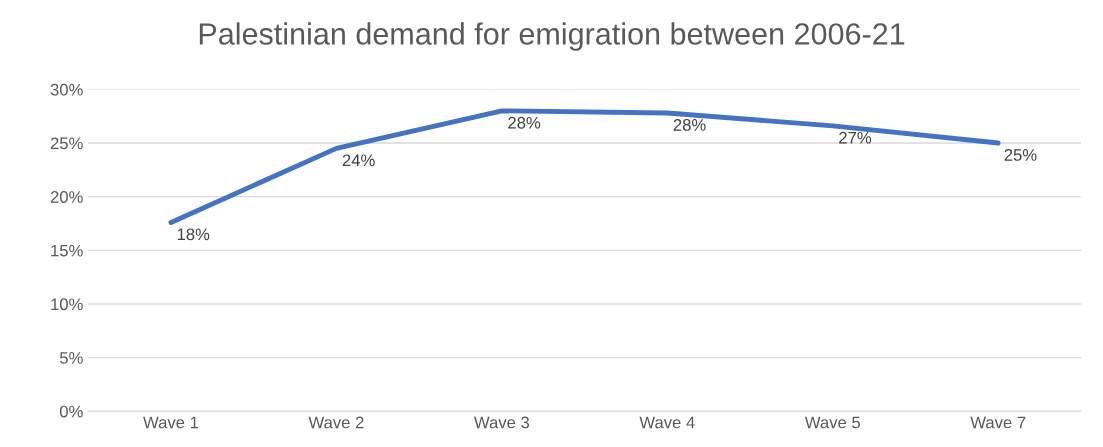 This screenshot has height=447, width=1103. What do you see at coordinates (193, 234) in the screenshot?
I see `data-label: 18%` at bounding box center [193, 234].